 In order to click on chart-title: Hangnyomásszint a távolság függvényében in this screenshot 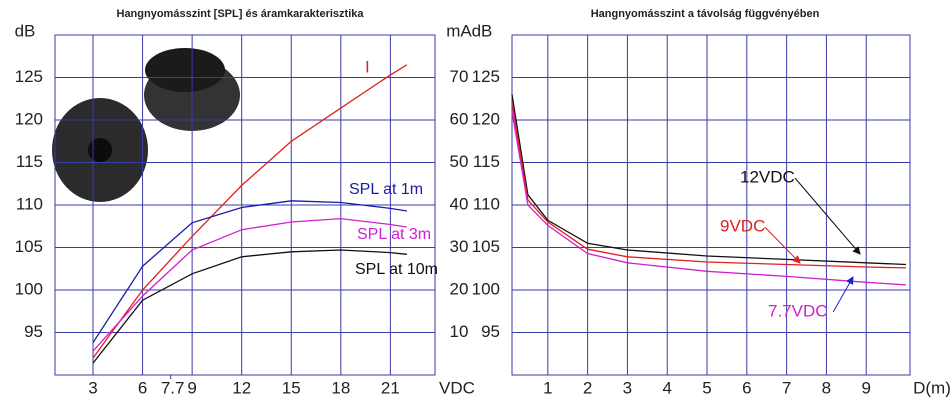, I will do `click(705, 14)`.